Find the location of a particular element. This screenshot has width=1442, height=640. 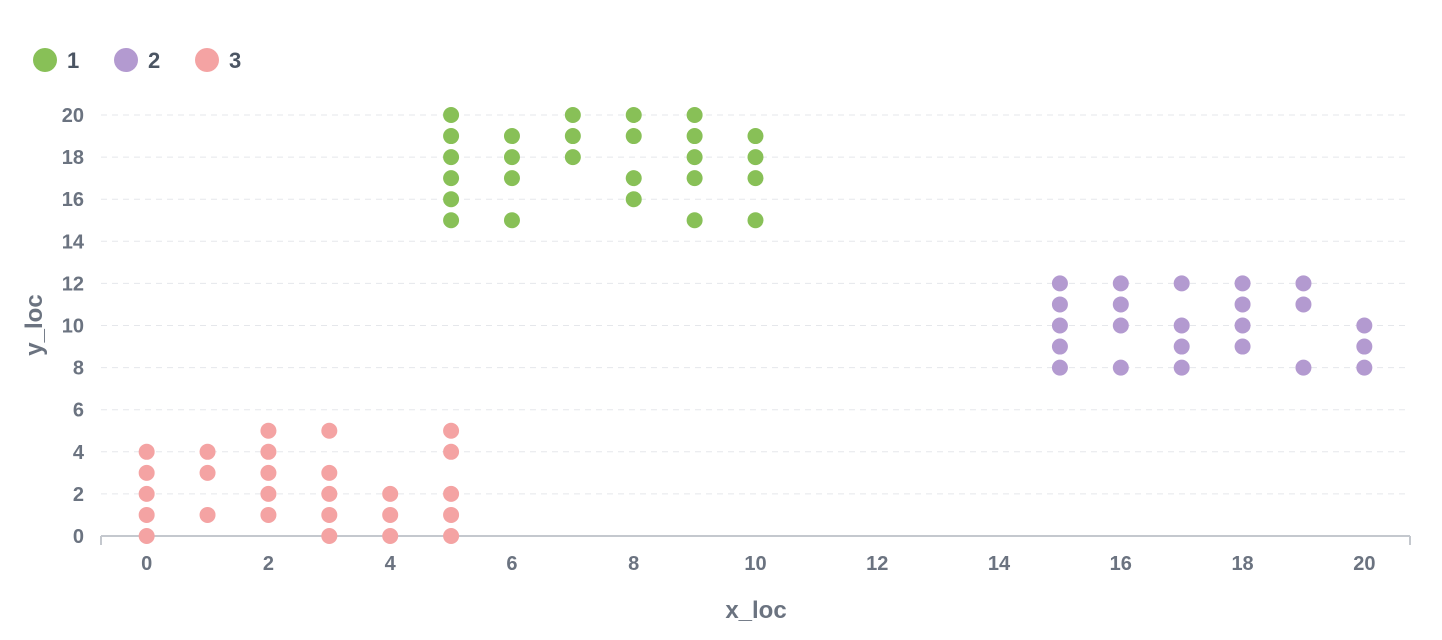

legend-label-3: 3 is located at coordinates (235, 60).